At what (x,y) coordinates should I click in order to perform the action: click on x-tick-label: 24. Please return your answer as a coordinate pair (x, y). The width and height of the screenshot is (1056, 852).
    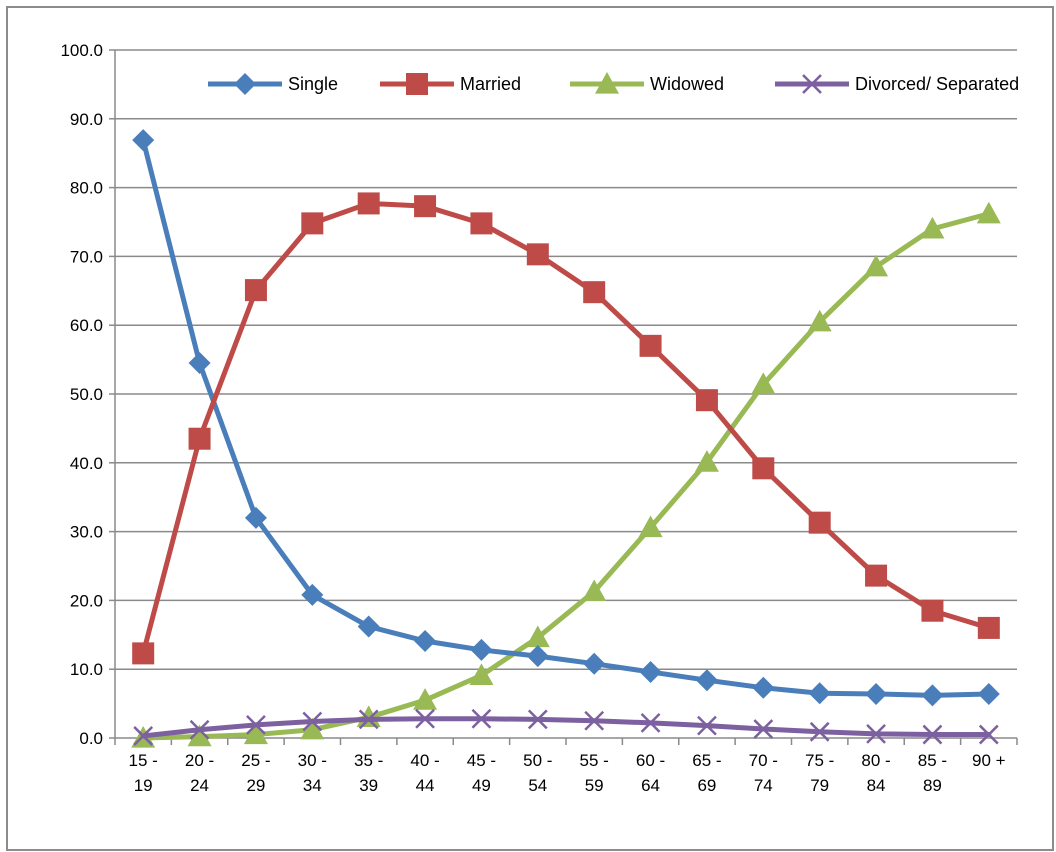
    Looking at the image, I should click on (199, 785).